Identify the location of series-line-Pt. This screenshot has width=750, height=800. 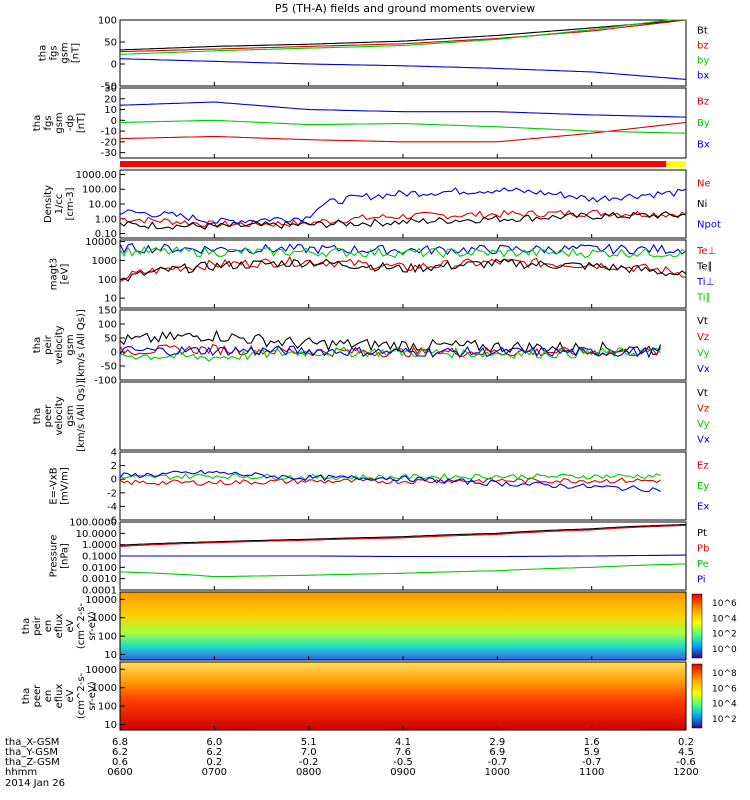
(403, 534).